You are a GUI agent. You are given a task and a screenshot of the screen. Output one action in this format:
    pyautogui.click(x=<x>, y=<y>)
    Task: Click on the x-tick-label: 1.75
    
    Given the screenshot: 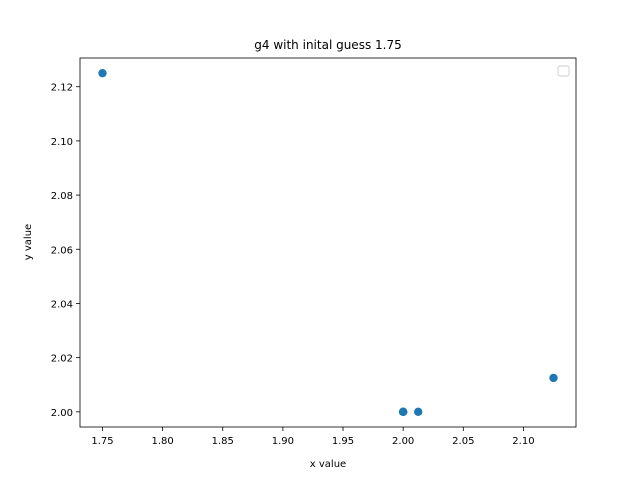 What is the action you would take?
    pyautogui.click(x=102, y=441)
    